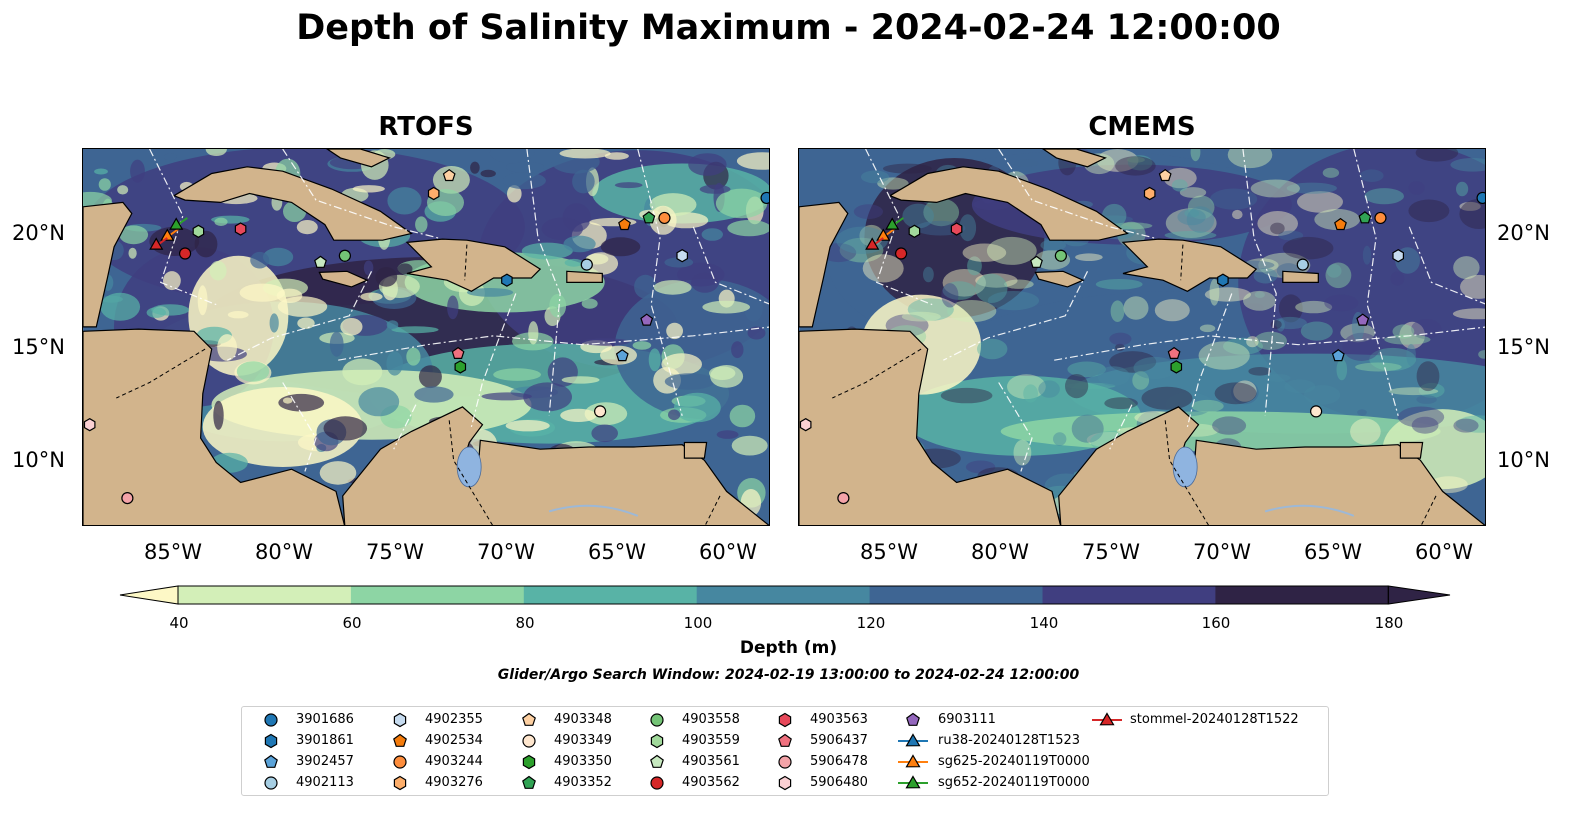 The height and width of the screenshot is (827, 1577). What do you see at coordinates (914, 231) in the screenshot?
I see `marker-4903559-cmems` at bounding box center [914, 231].